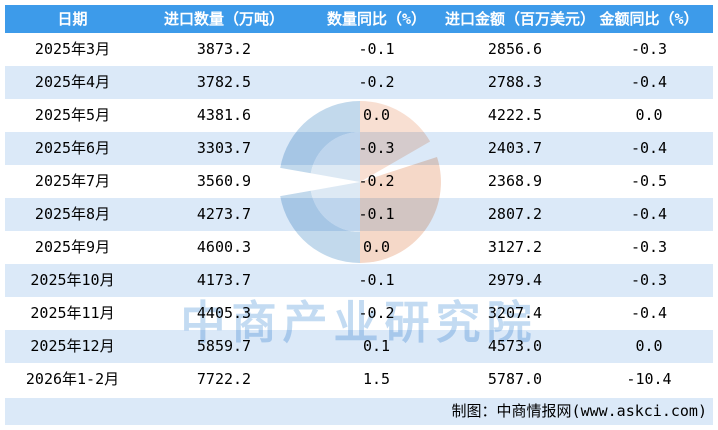 The height and width of the screenshot is (430, 718). I want to click on cell-value: -0.5, so click(649, 181).